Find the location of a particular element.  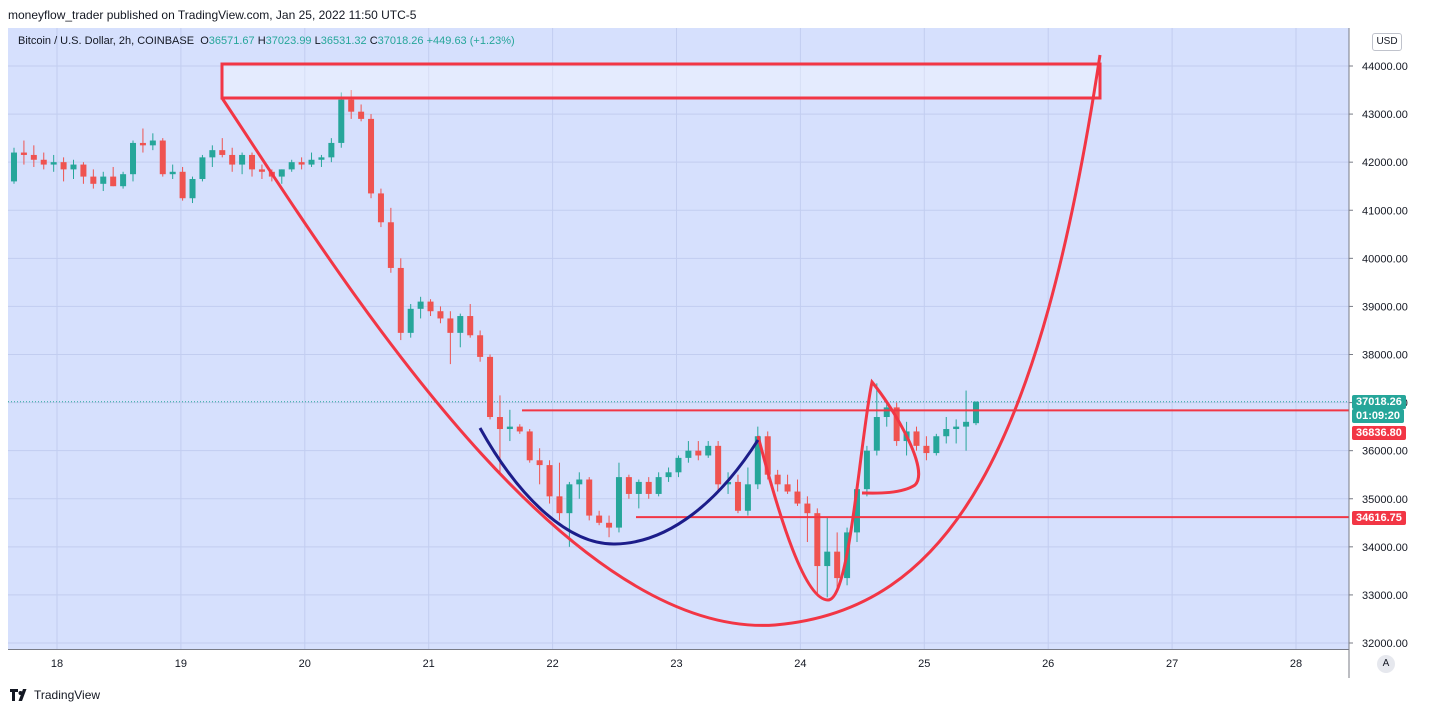

tradingview-footer: TradingView is located at coordinates (55, 695).